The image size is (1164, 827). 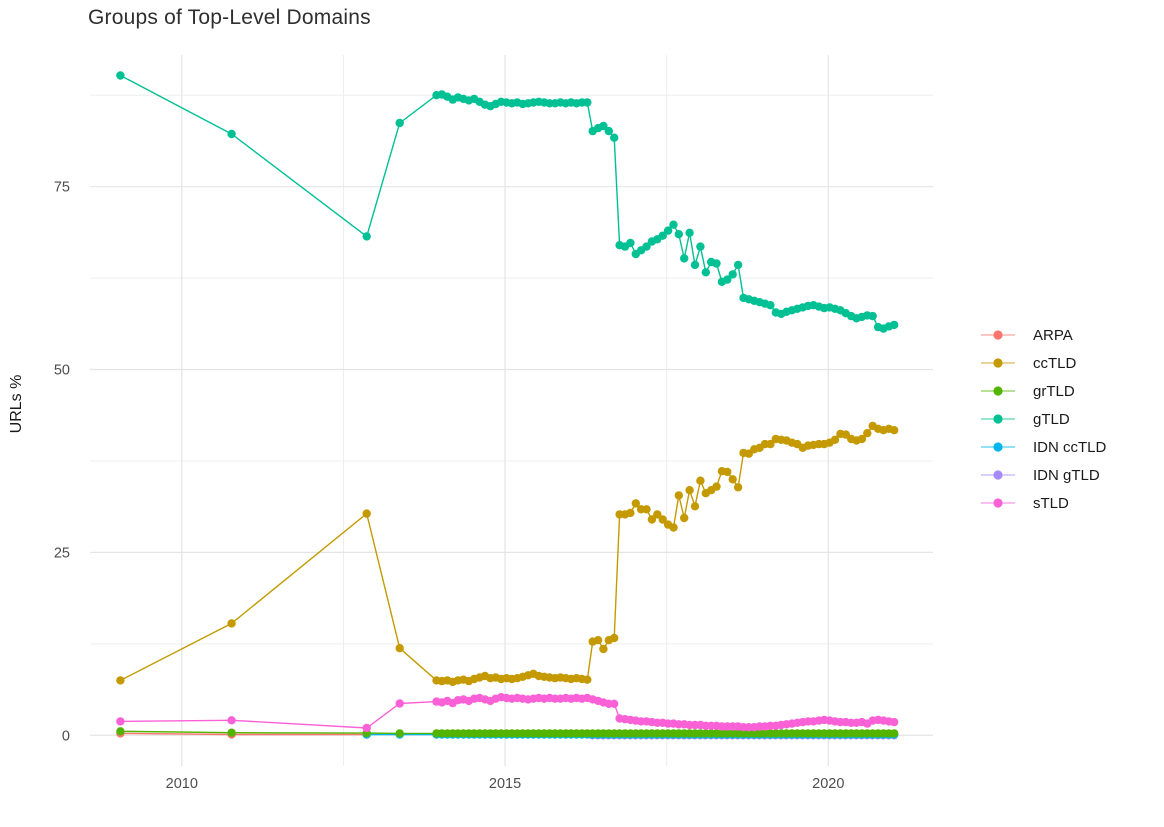 I want to click on legend-item-gtld: gTLD, so click(x=1042, y=419).